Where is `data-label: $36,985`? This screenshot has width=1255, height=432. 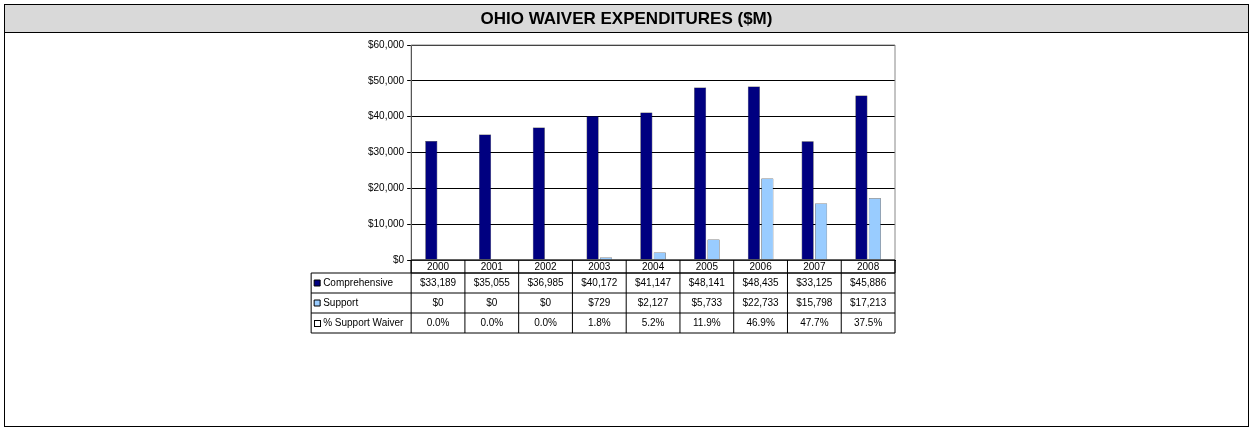
data-label: $36,985 is located at coordinates (546, 282).